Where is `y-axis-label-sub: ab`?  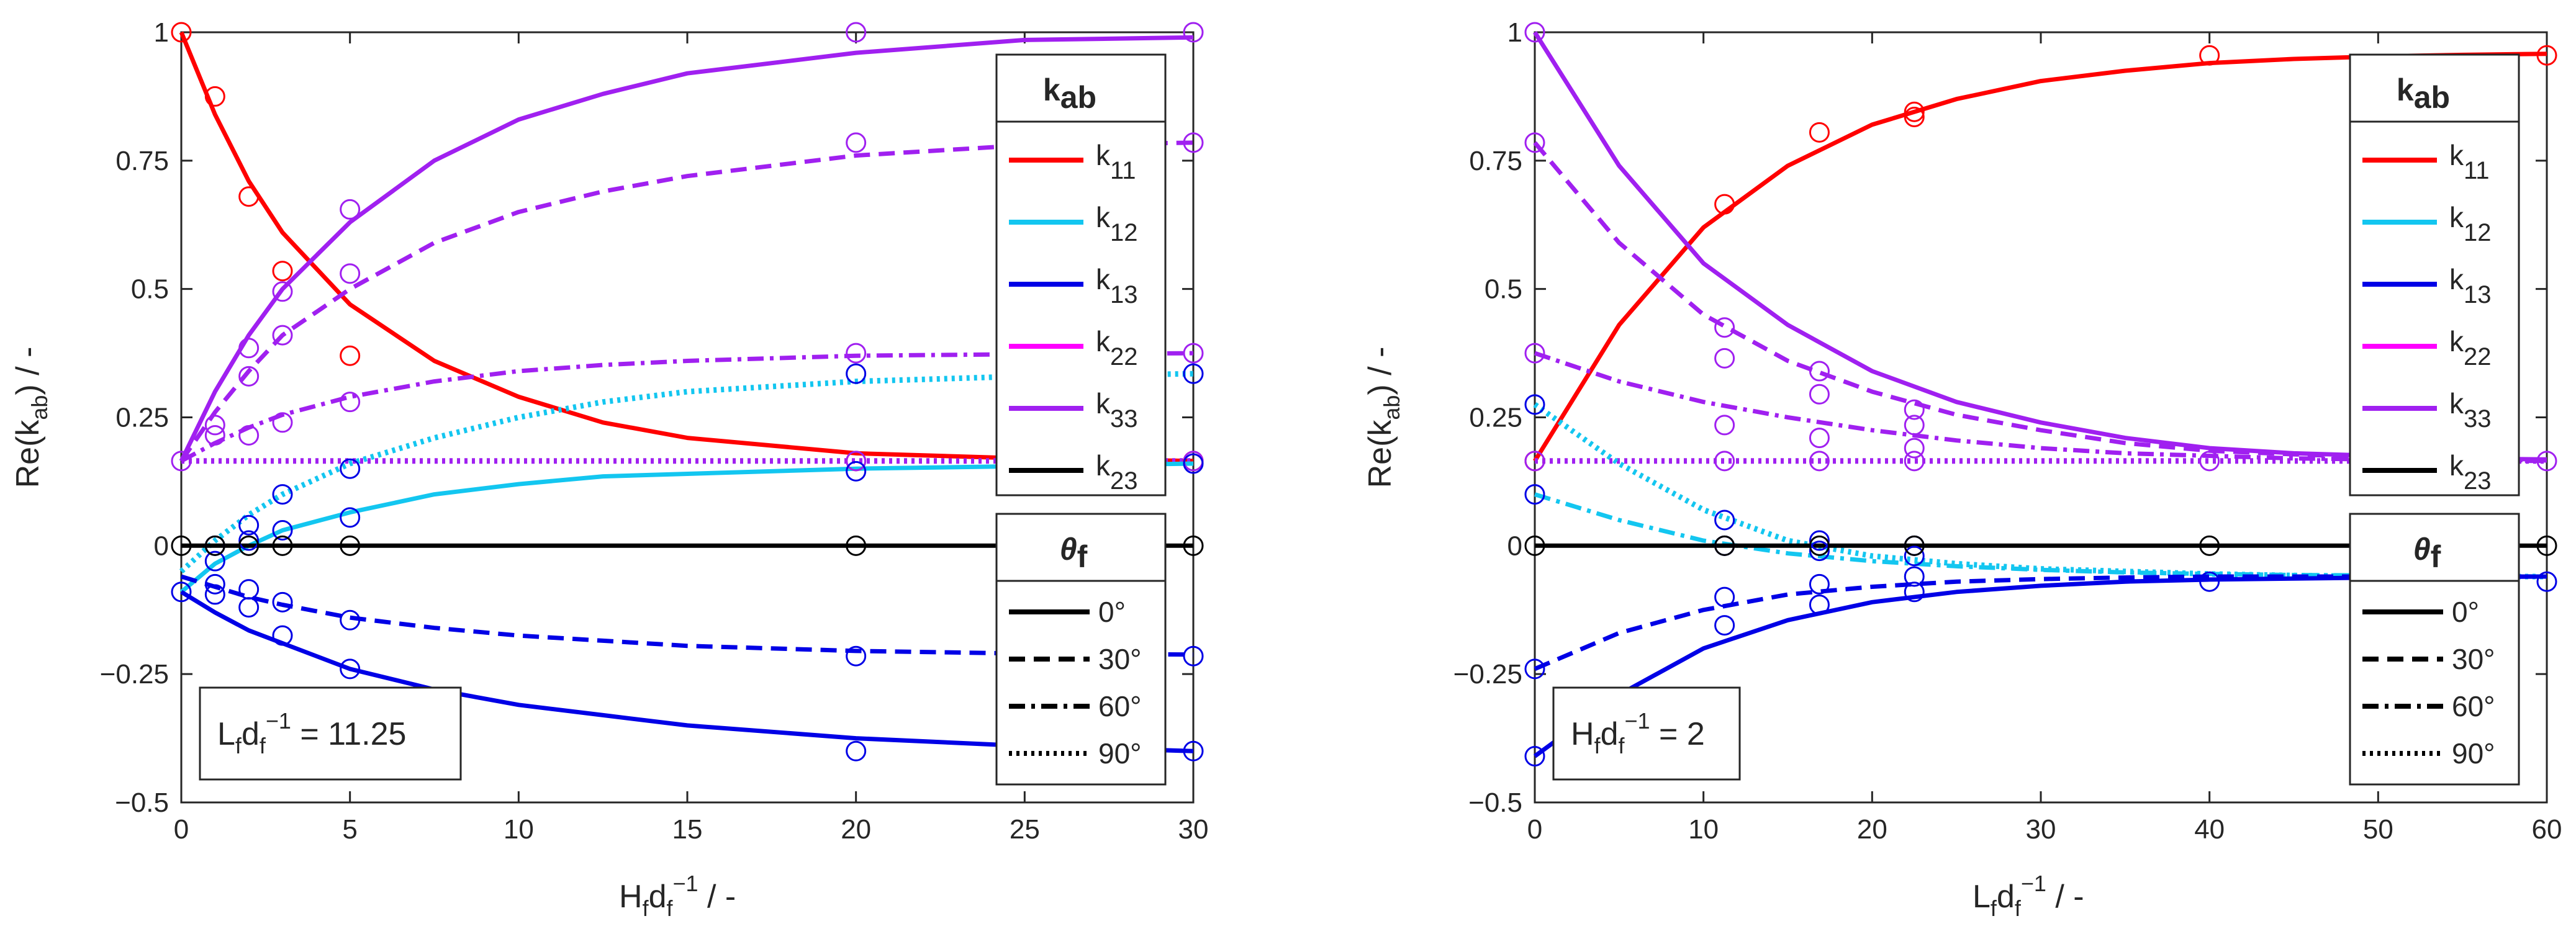 y-axis-label-sub: ab is located at coordinates (39, 408).